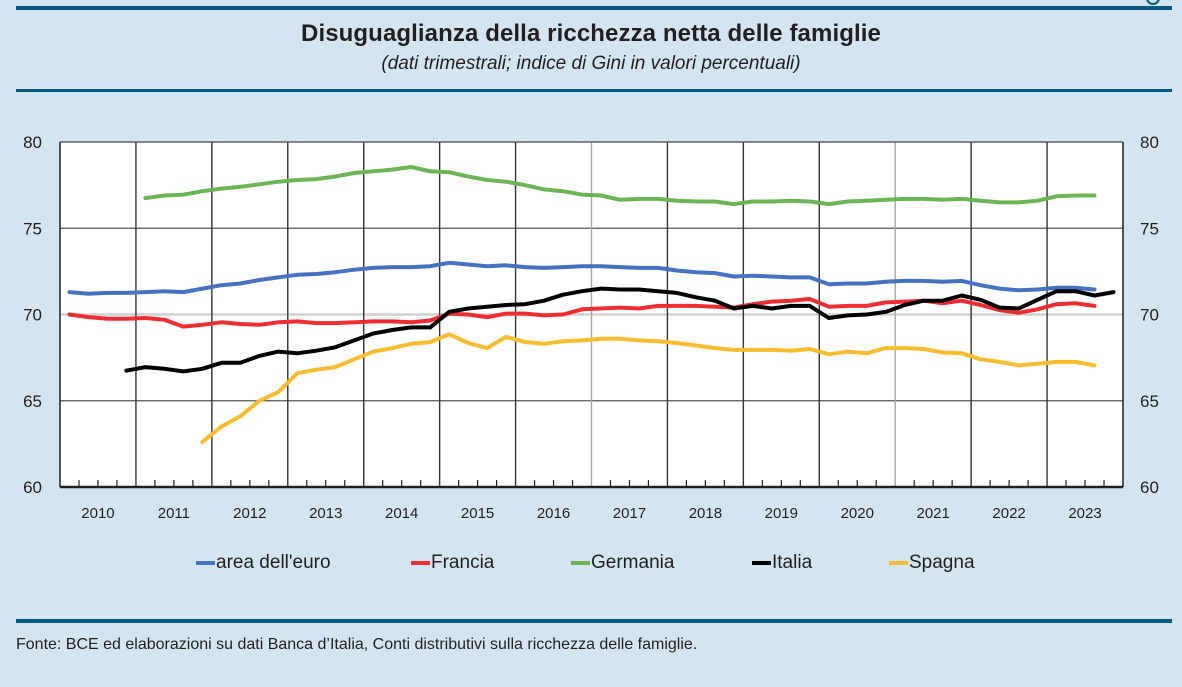 Image resolution: width=1182 pixels, height=687 pixels. Describe the element at coordinates (463, 562) in the screenshot. I see `legend-label: Francia` at that location.